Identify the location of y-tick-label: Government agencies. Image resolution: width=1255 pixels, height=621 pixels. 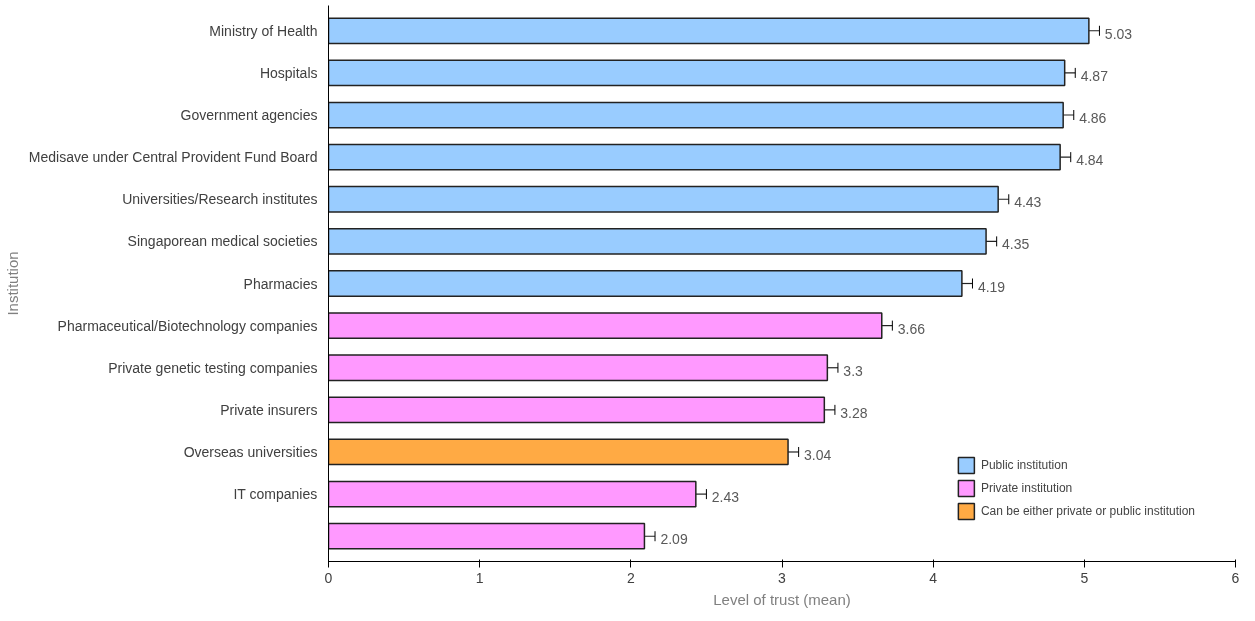
(249, 115).